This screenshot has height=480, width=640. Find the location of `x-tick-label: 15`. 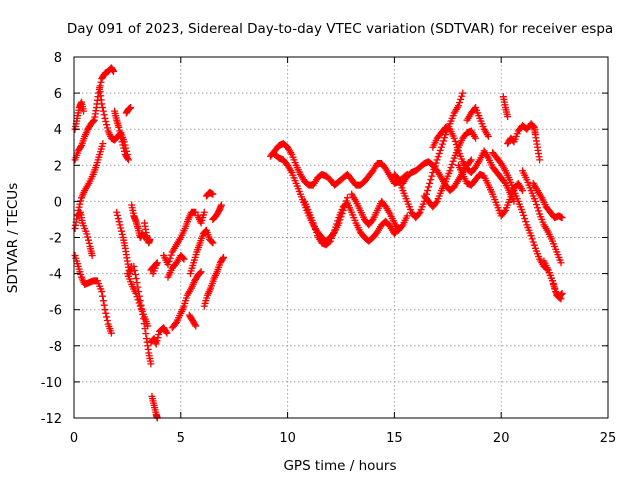

x-tick-label: 15 is located at coordinates (394, 438).